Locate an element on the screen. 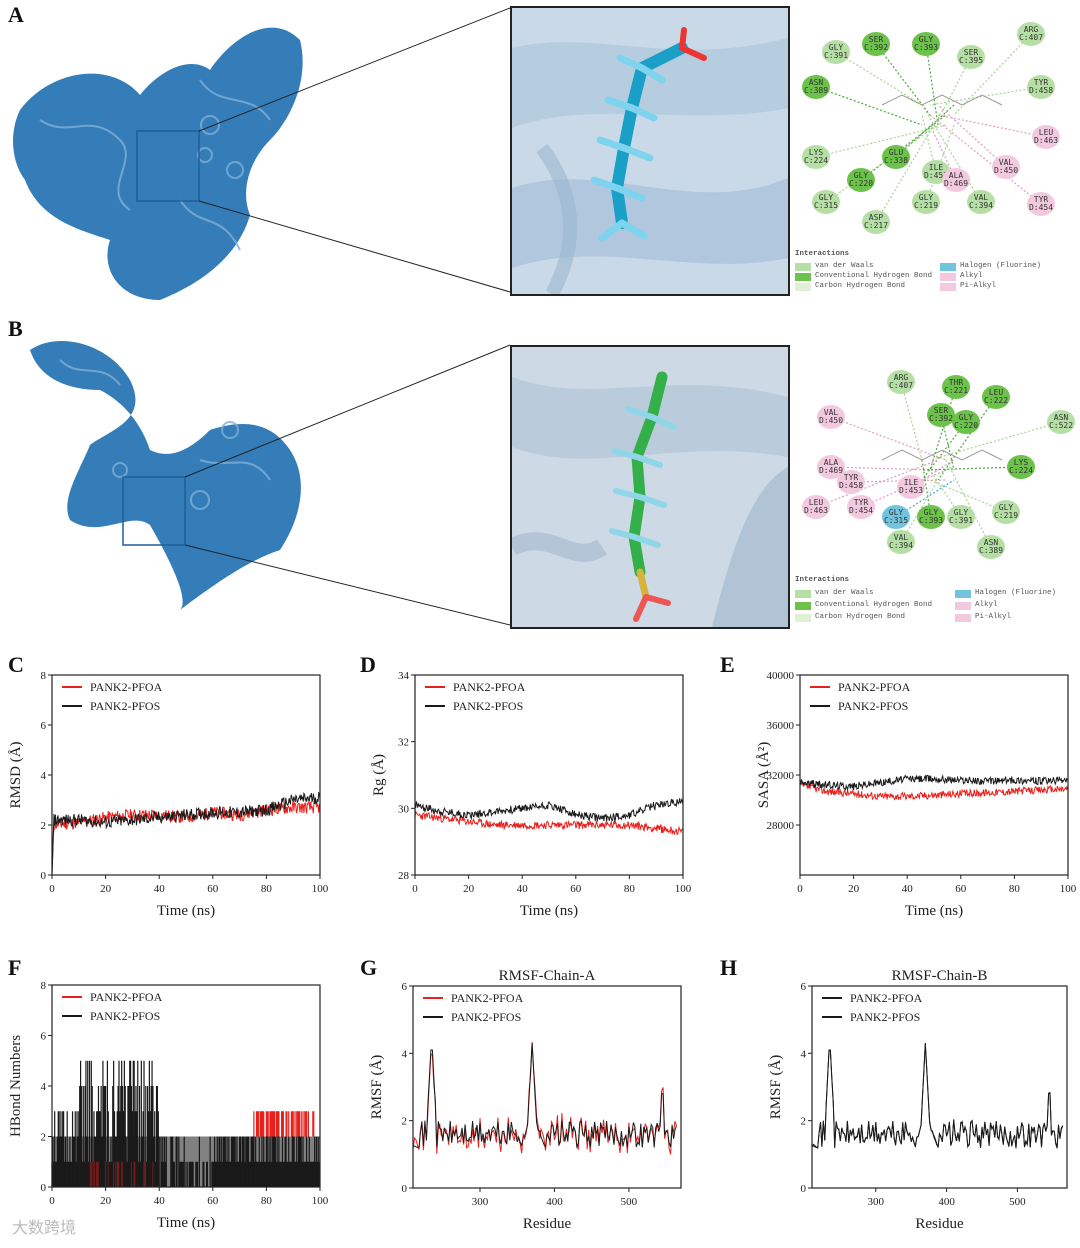 This screenshot has height=1248, width=1080. y-tick-label: 36000 is located at coordinates (781, 726).